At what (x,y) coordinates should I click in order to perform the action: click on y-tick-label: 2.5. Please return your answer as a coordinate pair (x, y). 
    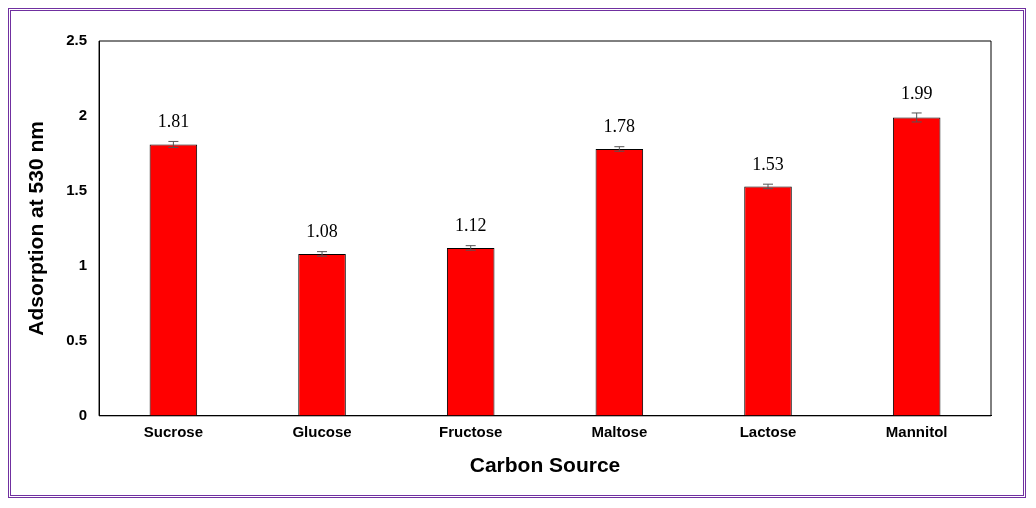
    Looking at the image, I should click on (77, 40).